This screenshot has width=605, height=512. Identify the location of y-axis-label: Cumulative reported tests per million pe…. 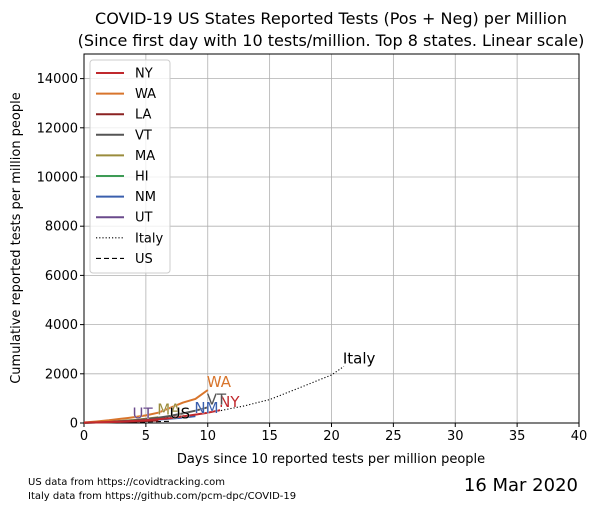
(16, 238).